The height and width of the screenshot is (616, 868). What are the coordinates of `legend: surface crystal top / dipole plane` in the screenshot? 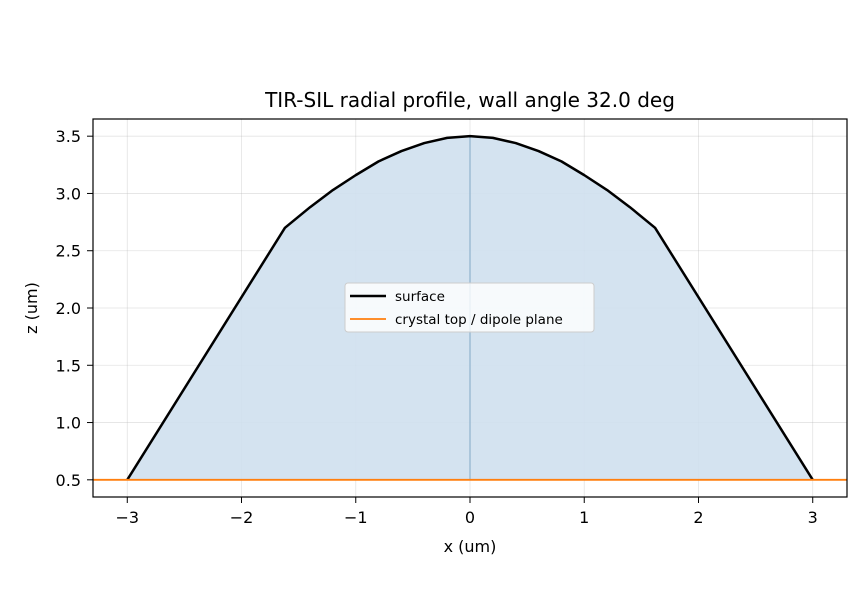 It's located at (469, 307).